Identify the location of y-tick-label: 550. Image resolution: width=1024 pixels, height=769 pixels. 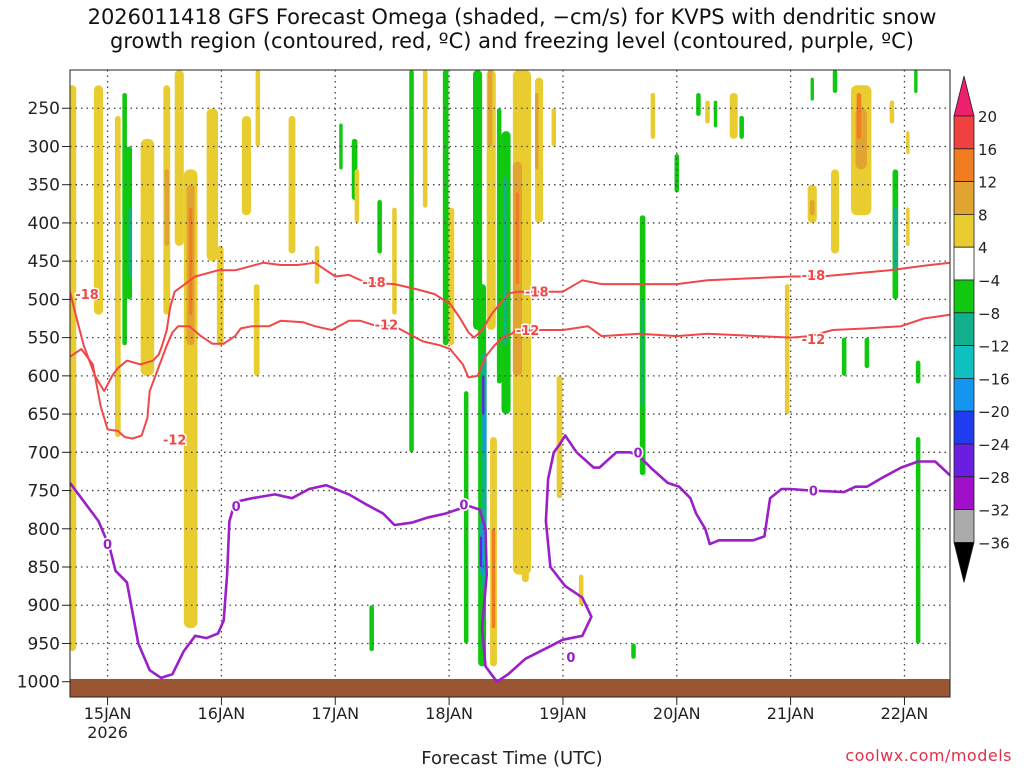
(44, 339).